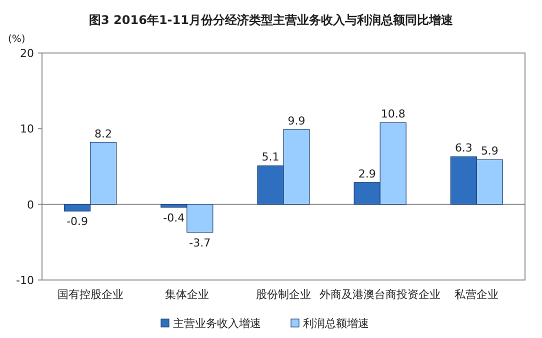 Image resolution: width=542 pixels, height=338 pixels. What do you see at coordinates (217, 323) in the screenshot?
I see `legend-label: 主营业务收入增速` at bounding box center [217, 323].